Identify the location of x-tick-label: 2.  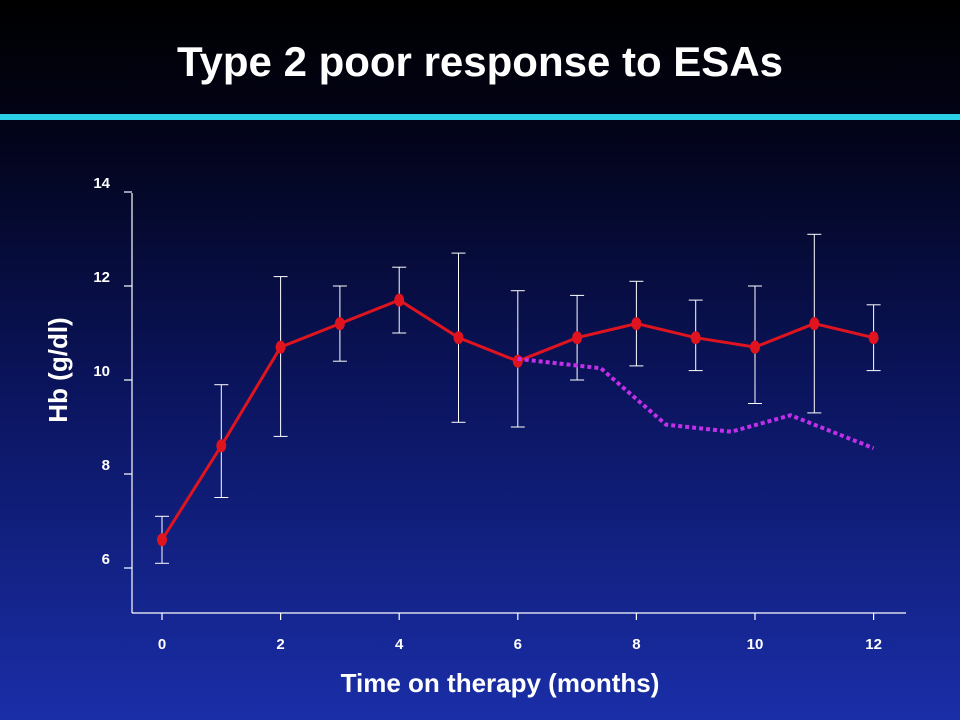
(280, 644).